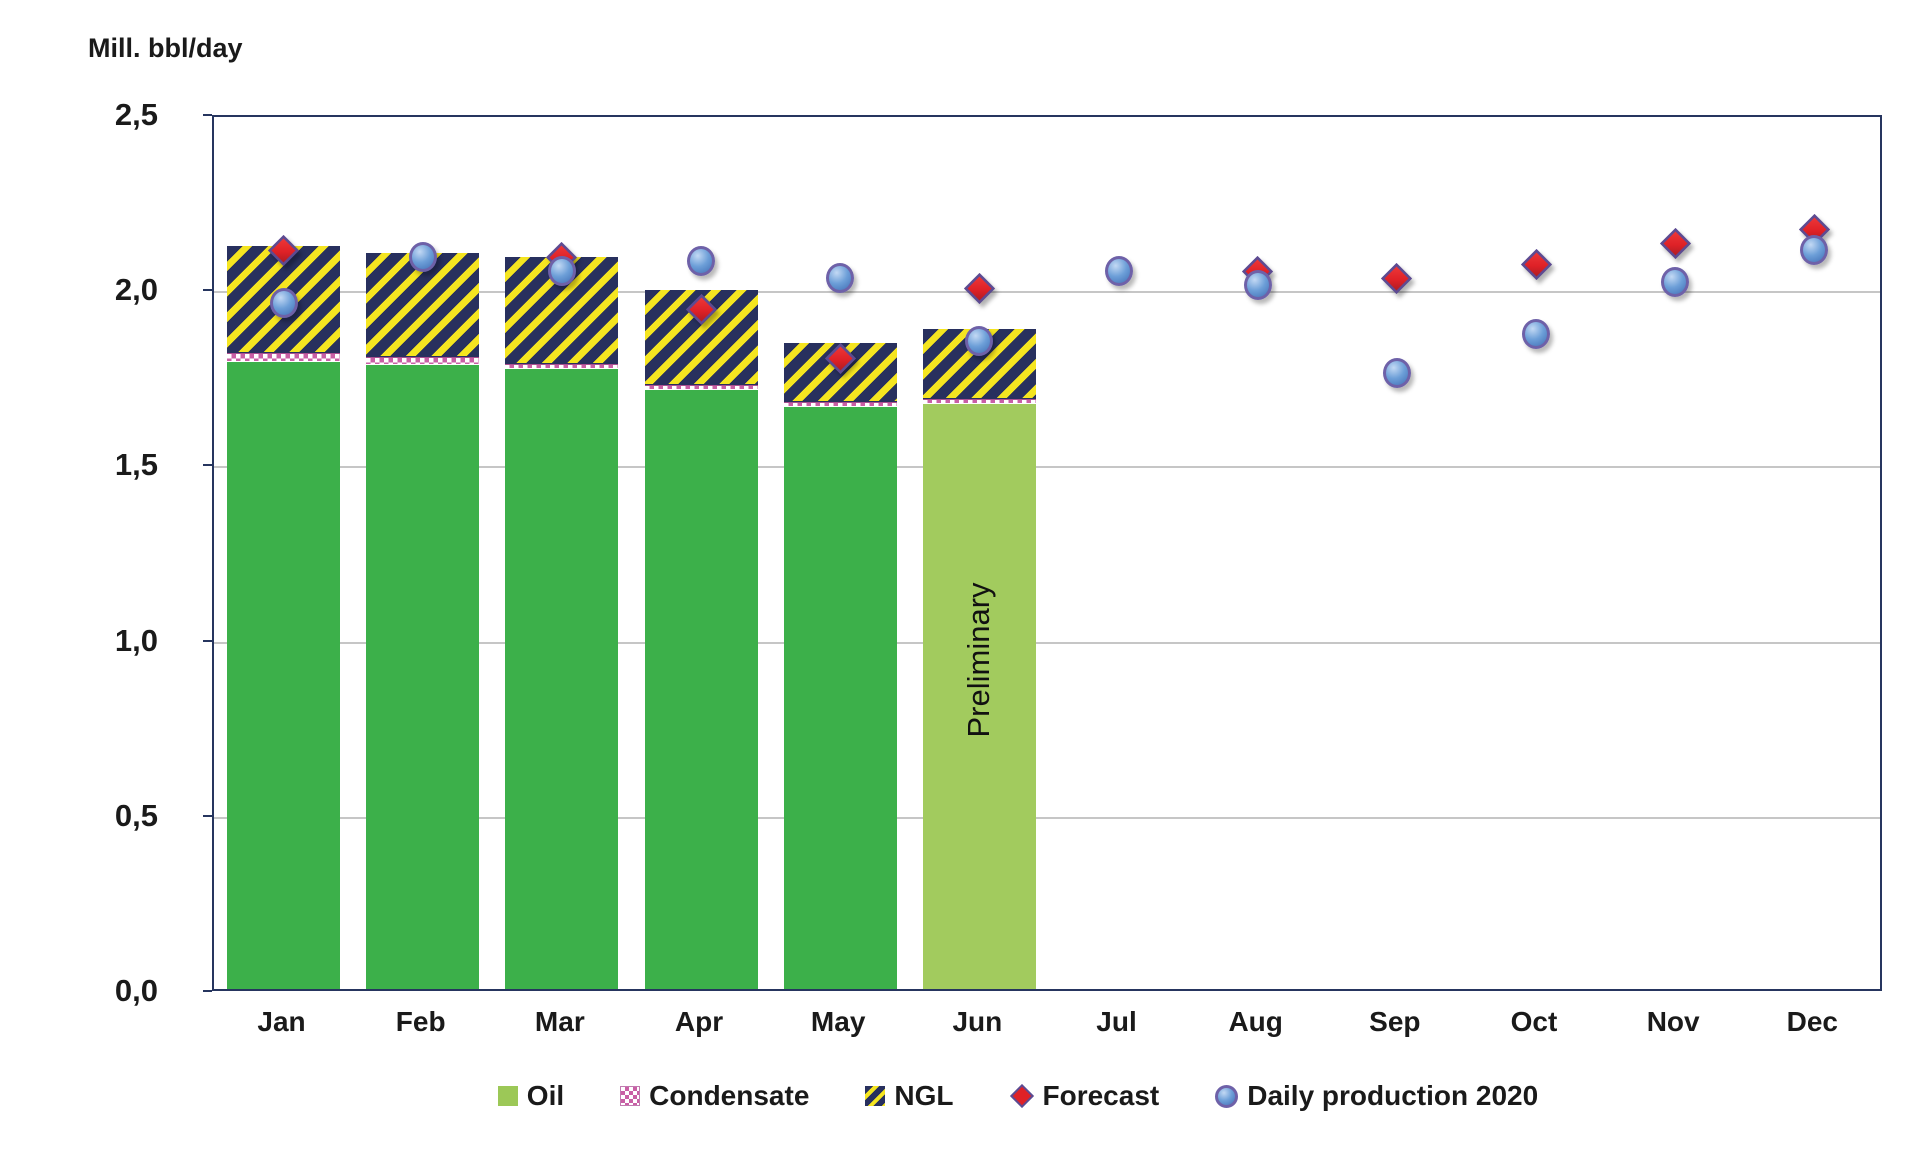  Describe the element at coordinates (838, 1021) in the screenshot. I see `x-tick-label-May: May` at that location.